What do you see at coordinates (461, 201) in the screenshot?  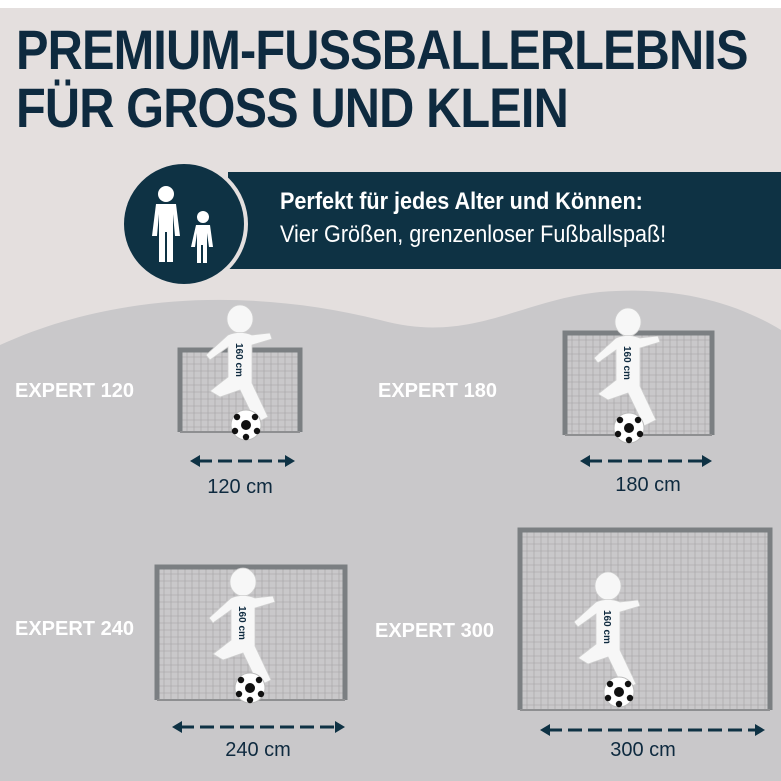 I see `banner-headline: Perfekt für jedes Alter und Können:` at bounding box center [461, 201].